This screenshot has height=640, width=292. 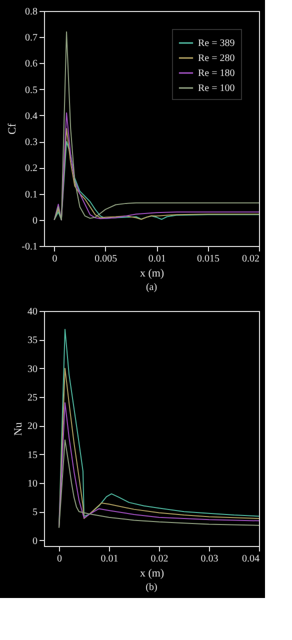 I want to click on y-tick-label: 0.4, so click(x=31, y=116).